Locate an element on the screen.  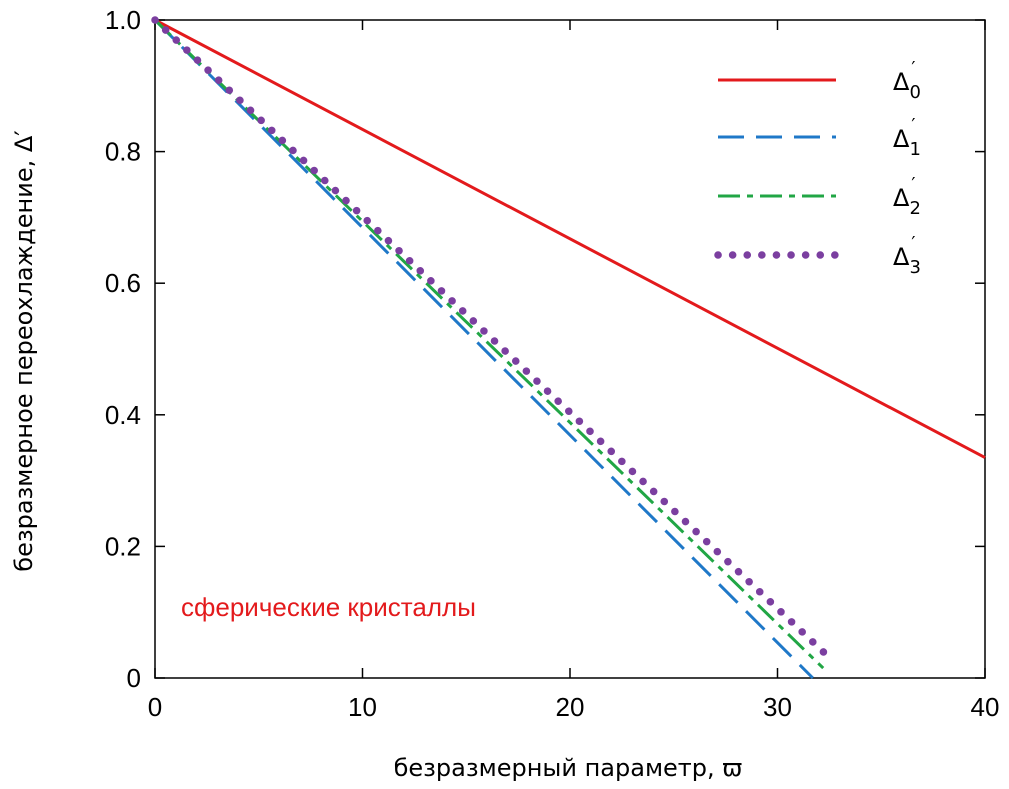
y-tick-label: 0.6 is located at coordinates (123, 283).